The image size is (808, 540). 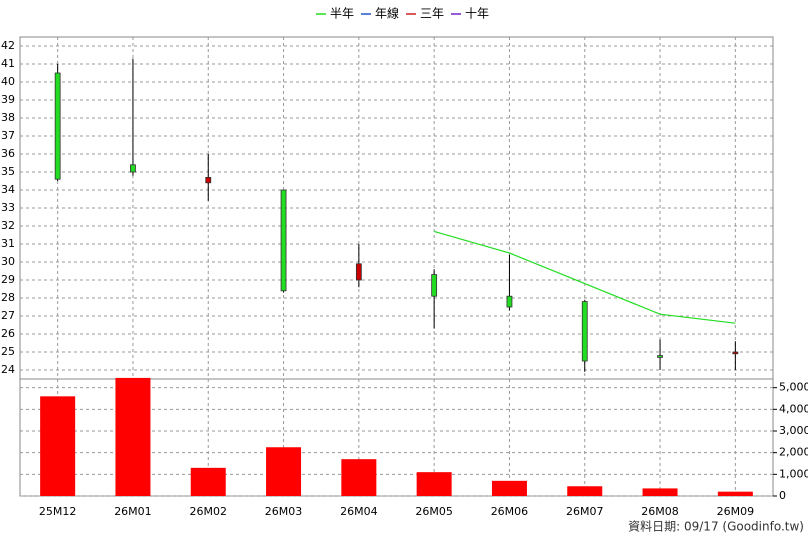 What do you see at coordinates (510, 511) in the screenshot?
I see `x-tick-label: 26M06` at bounding box center [510, 511].